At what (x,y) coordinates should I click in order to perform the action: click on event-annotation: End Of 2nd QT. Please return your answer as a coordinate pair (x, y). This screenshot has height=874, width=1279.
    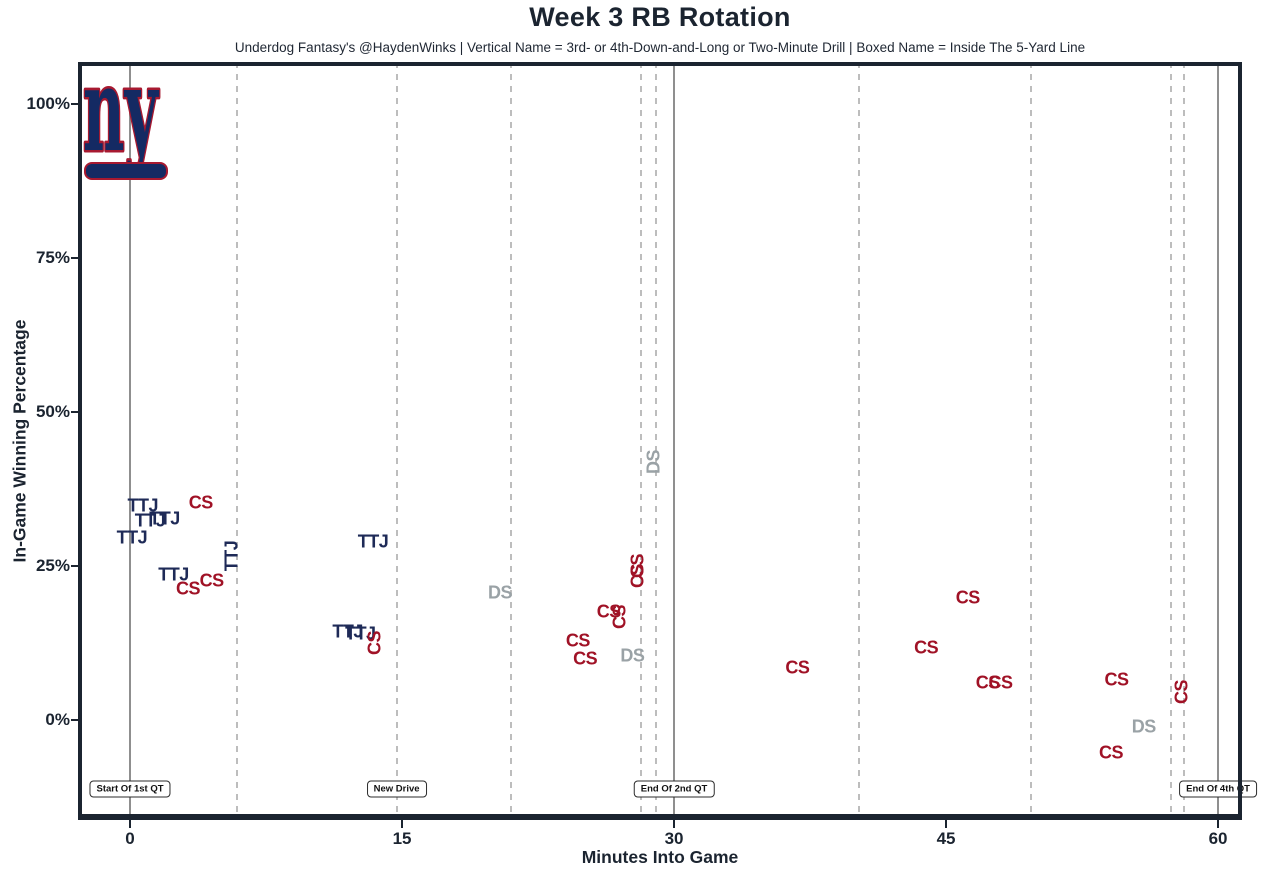
    Looking at the image, I should click on (674, 789).